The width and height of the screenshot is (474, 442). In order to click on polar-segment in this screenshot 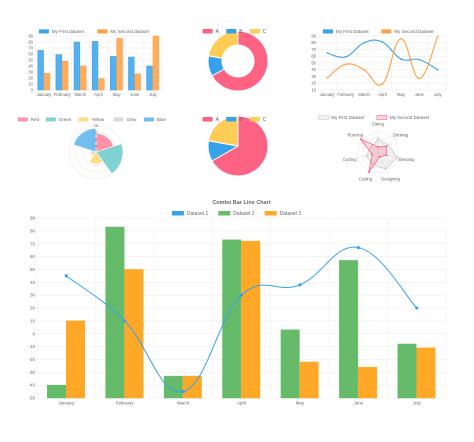, I will do `click(85, 140)`.